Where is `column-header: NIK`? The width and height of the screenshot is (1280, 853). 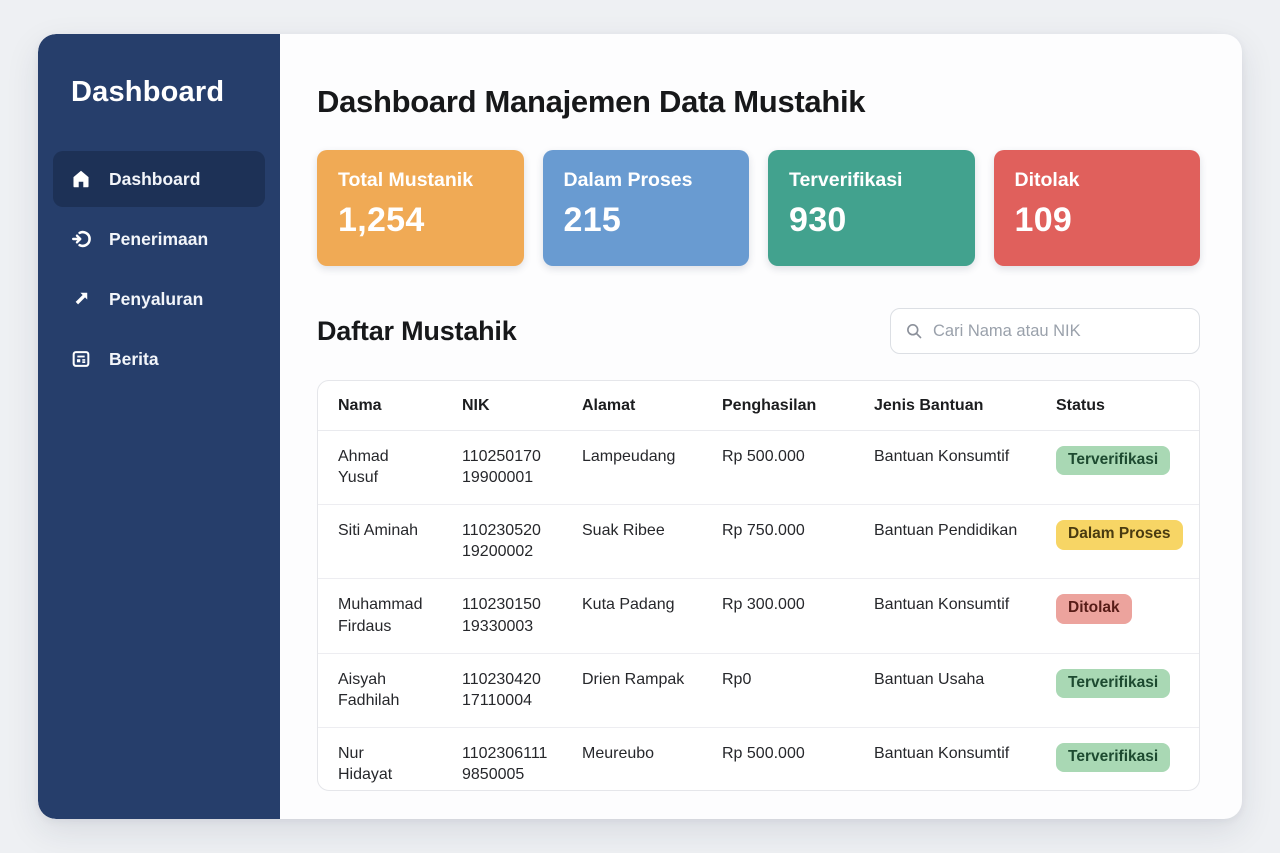
column-header: NIK is located at coordinates (502, 406).